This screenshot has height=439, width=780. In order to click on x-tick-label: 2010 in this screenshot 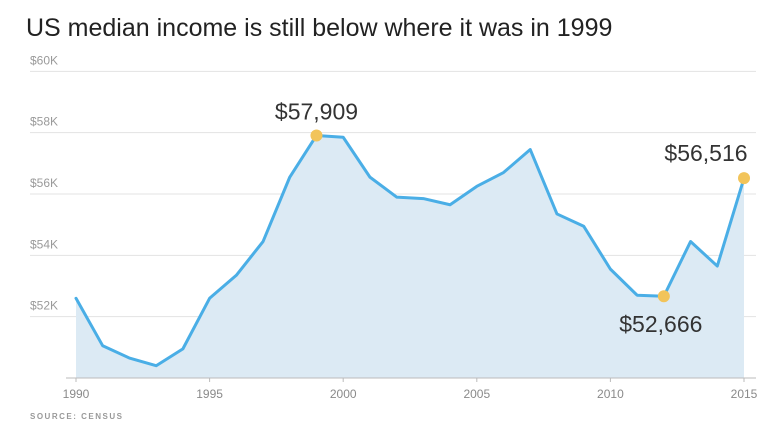, I will do `click(610, 394)`.